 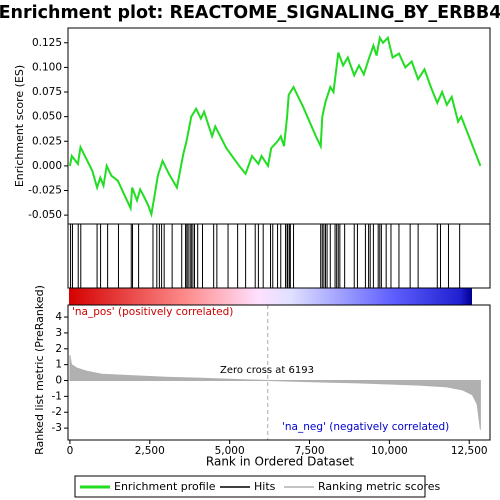 What do you see at coordinates (365, 427) in the screenshot?
I see `neg-label: 'na_neg' (negatively correlated)` at bounding box center [365, 427].